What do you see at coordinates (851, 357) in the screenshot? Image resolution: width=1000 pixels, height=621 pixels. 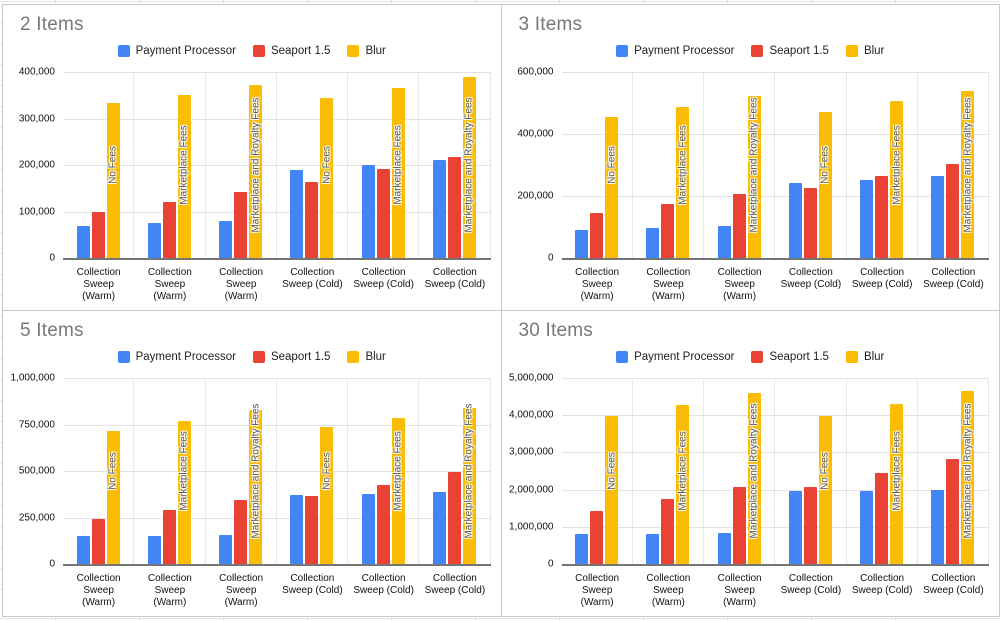 I see `legend-swatch-blur-icon` at bounding box center [851, 357].